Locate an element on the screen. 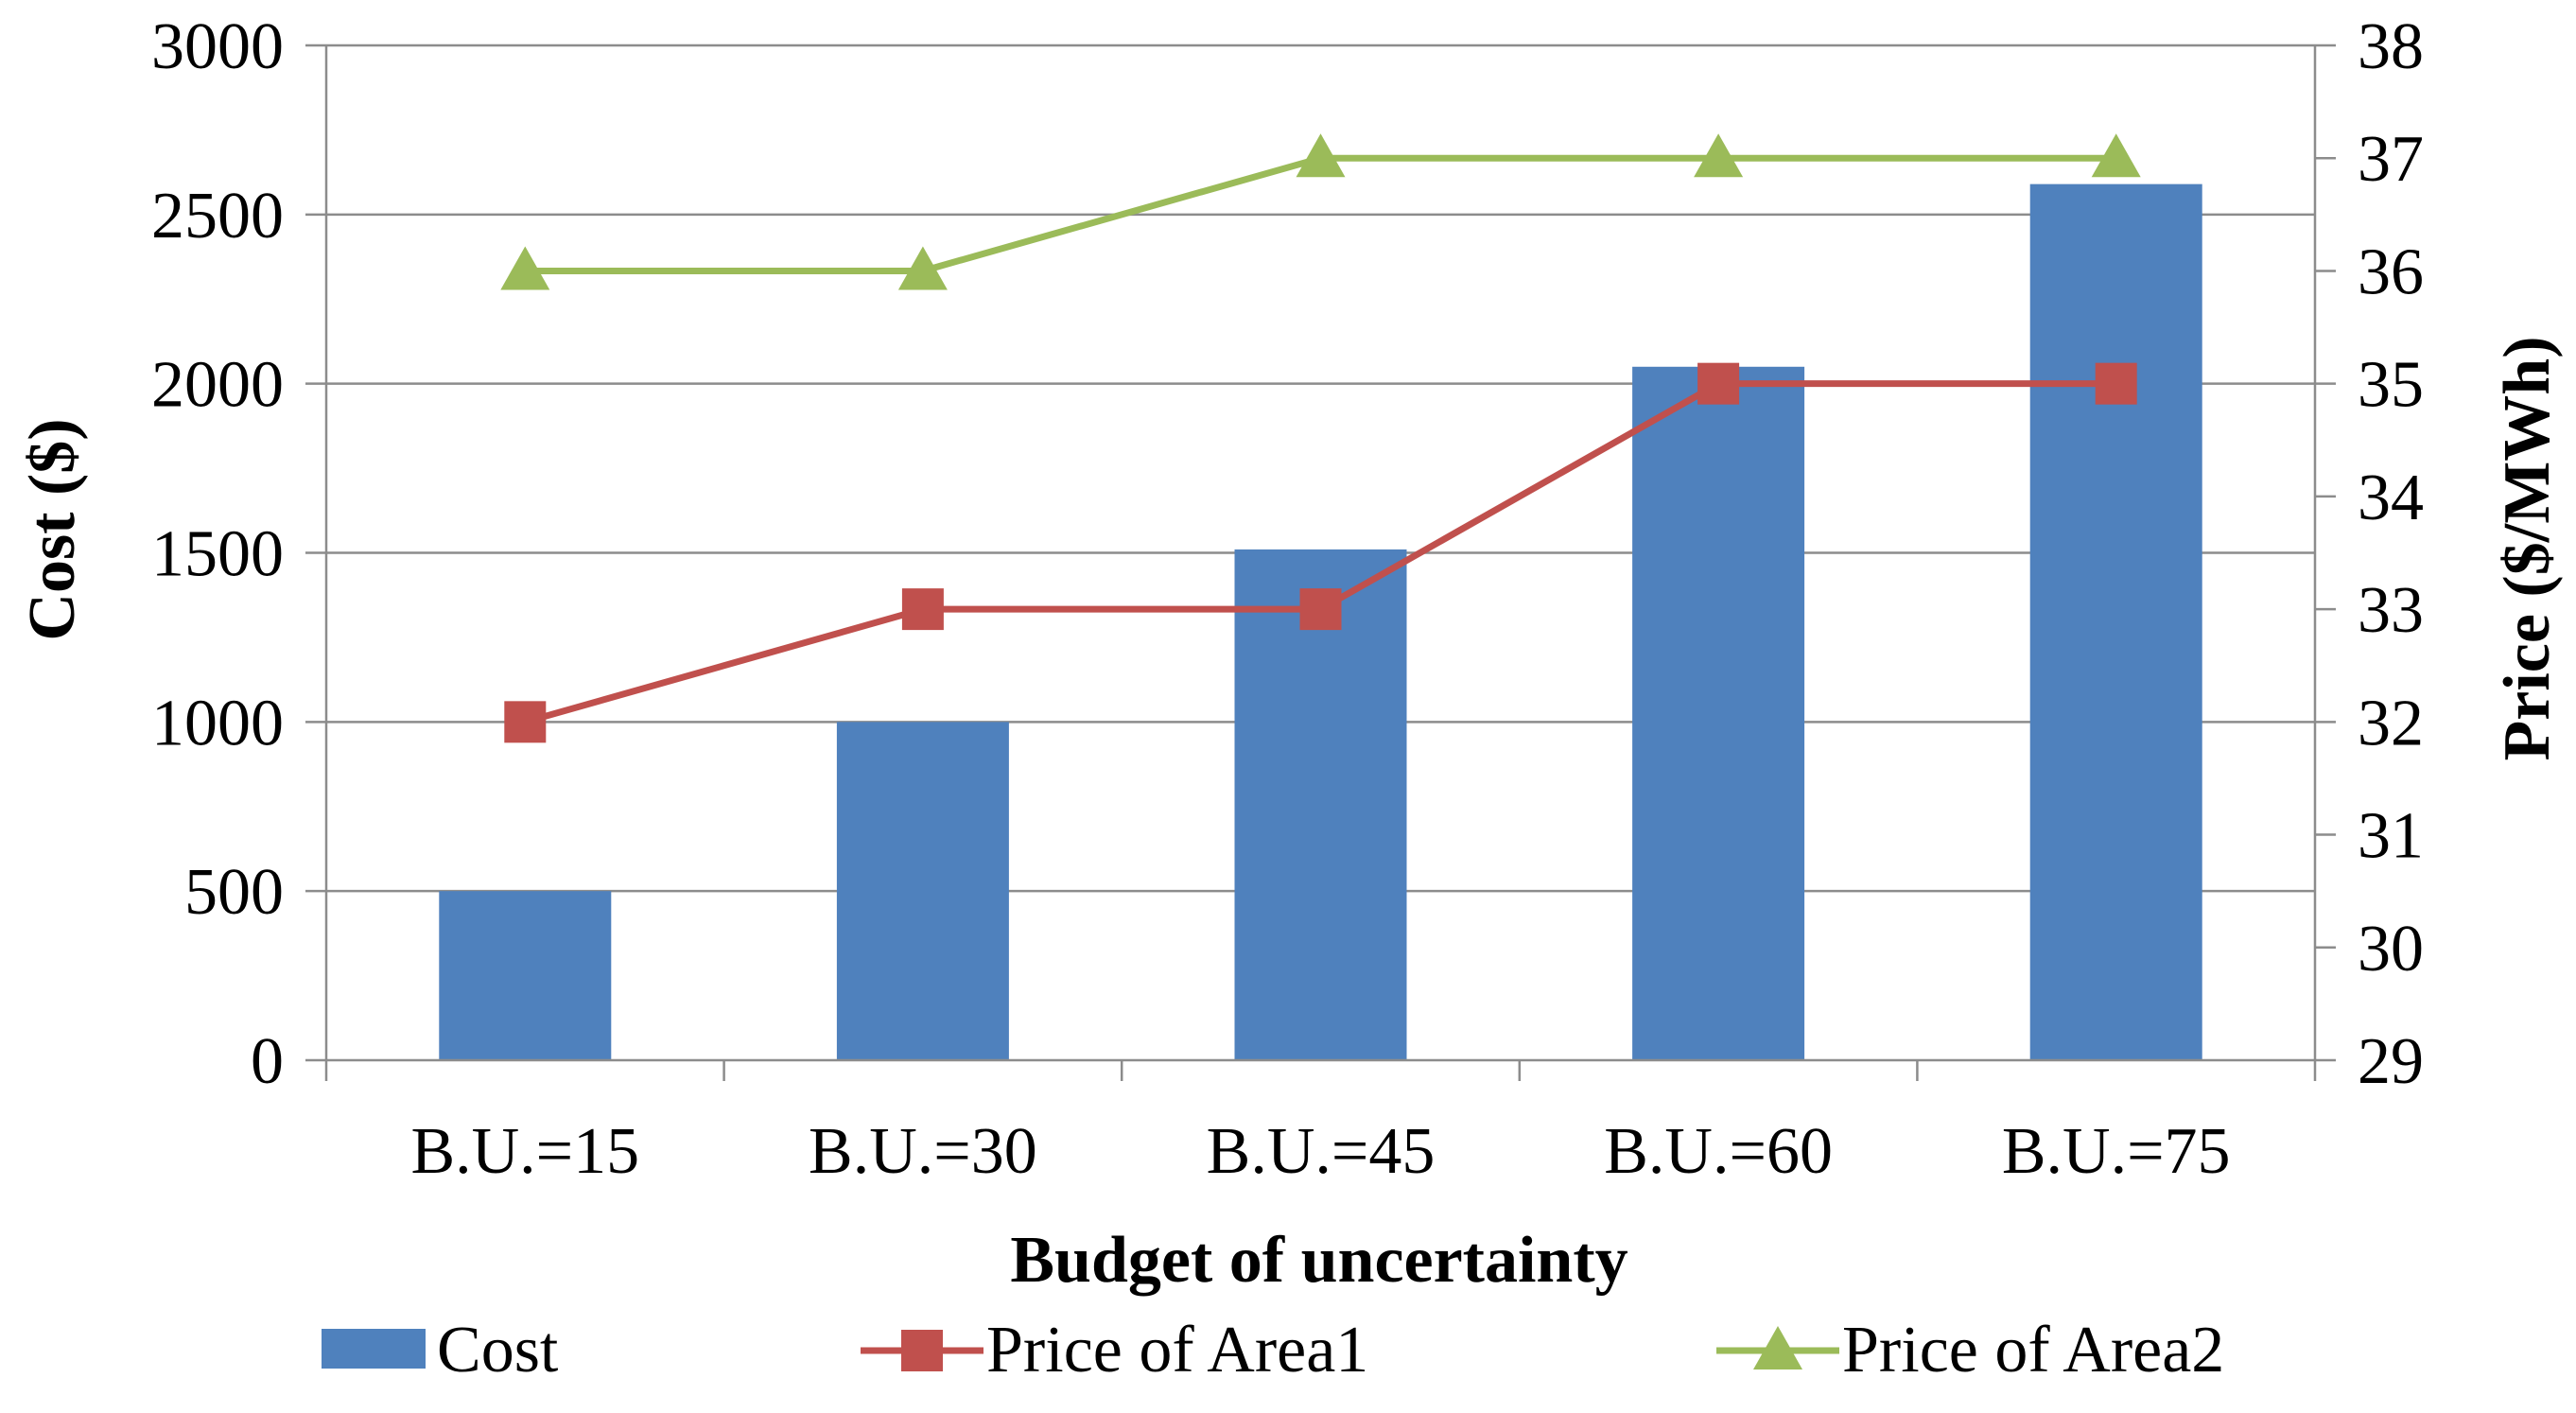 This screenshot has height=1413, width=2576. y-tick-label: 1000 is located at coordinates (217, 723).